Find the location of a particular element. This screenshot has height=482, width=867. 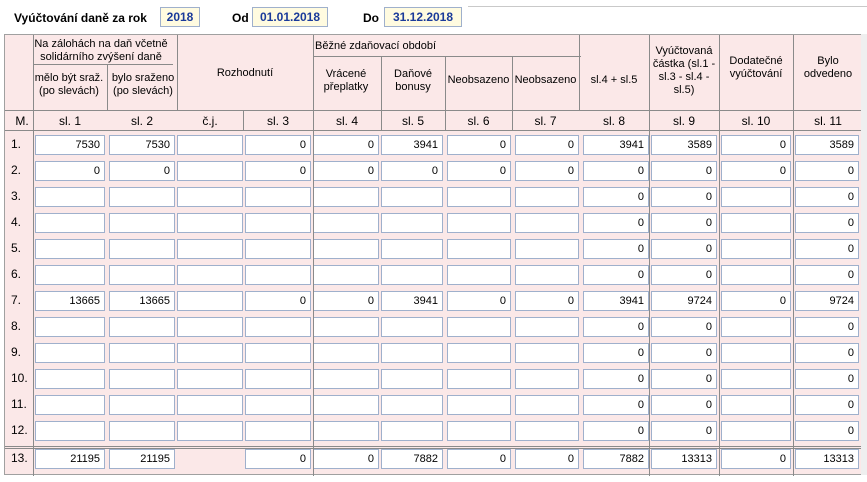

cell-input: 7530 is located at coordinates (142, 145).